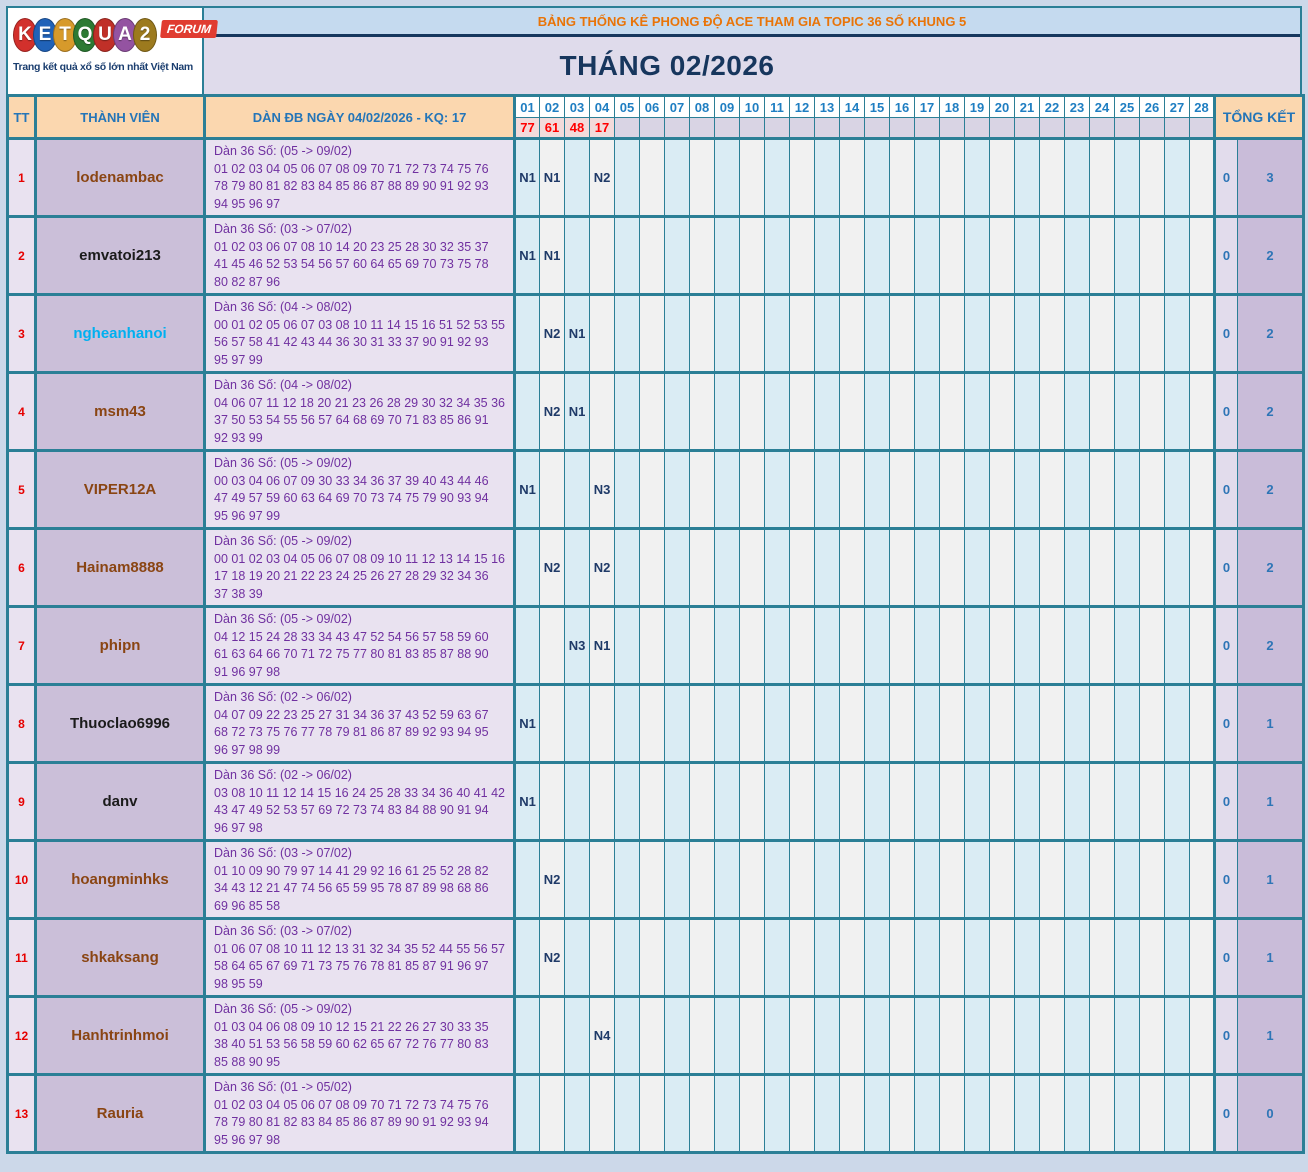 The width and height of the screenshot is (1308, 1172). What do you see at coordinates (552, 333) in the screenshot?
I see `day-mark-cell: N2` at bounding box center [552, 333].